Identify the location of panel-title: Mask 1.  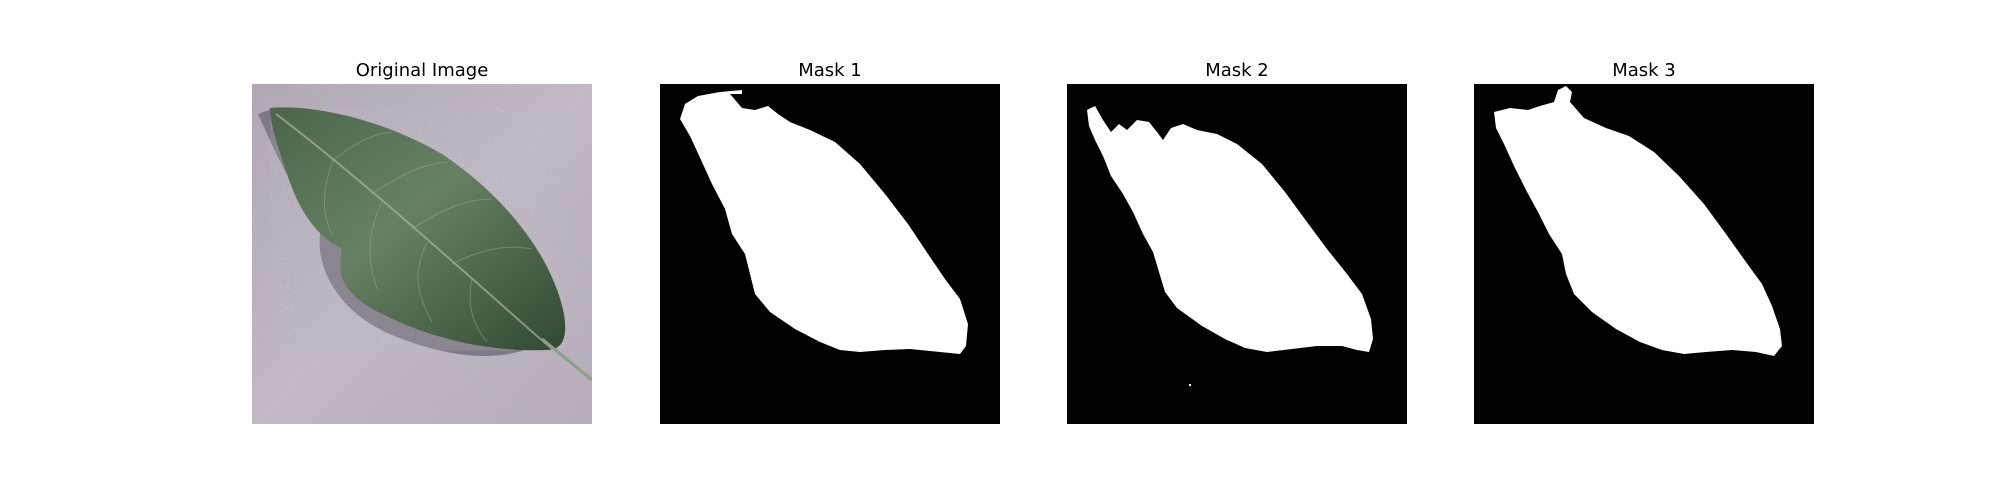
(830, 70).